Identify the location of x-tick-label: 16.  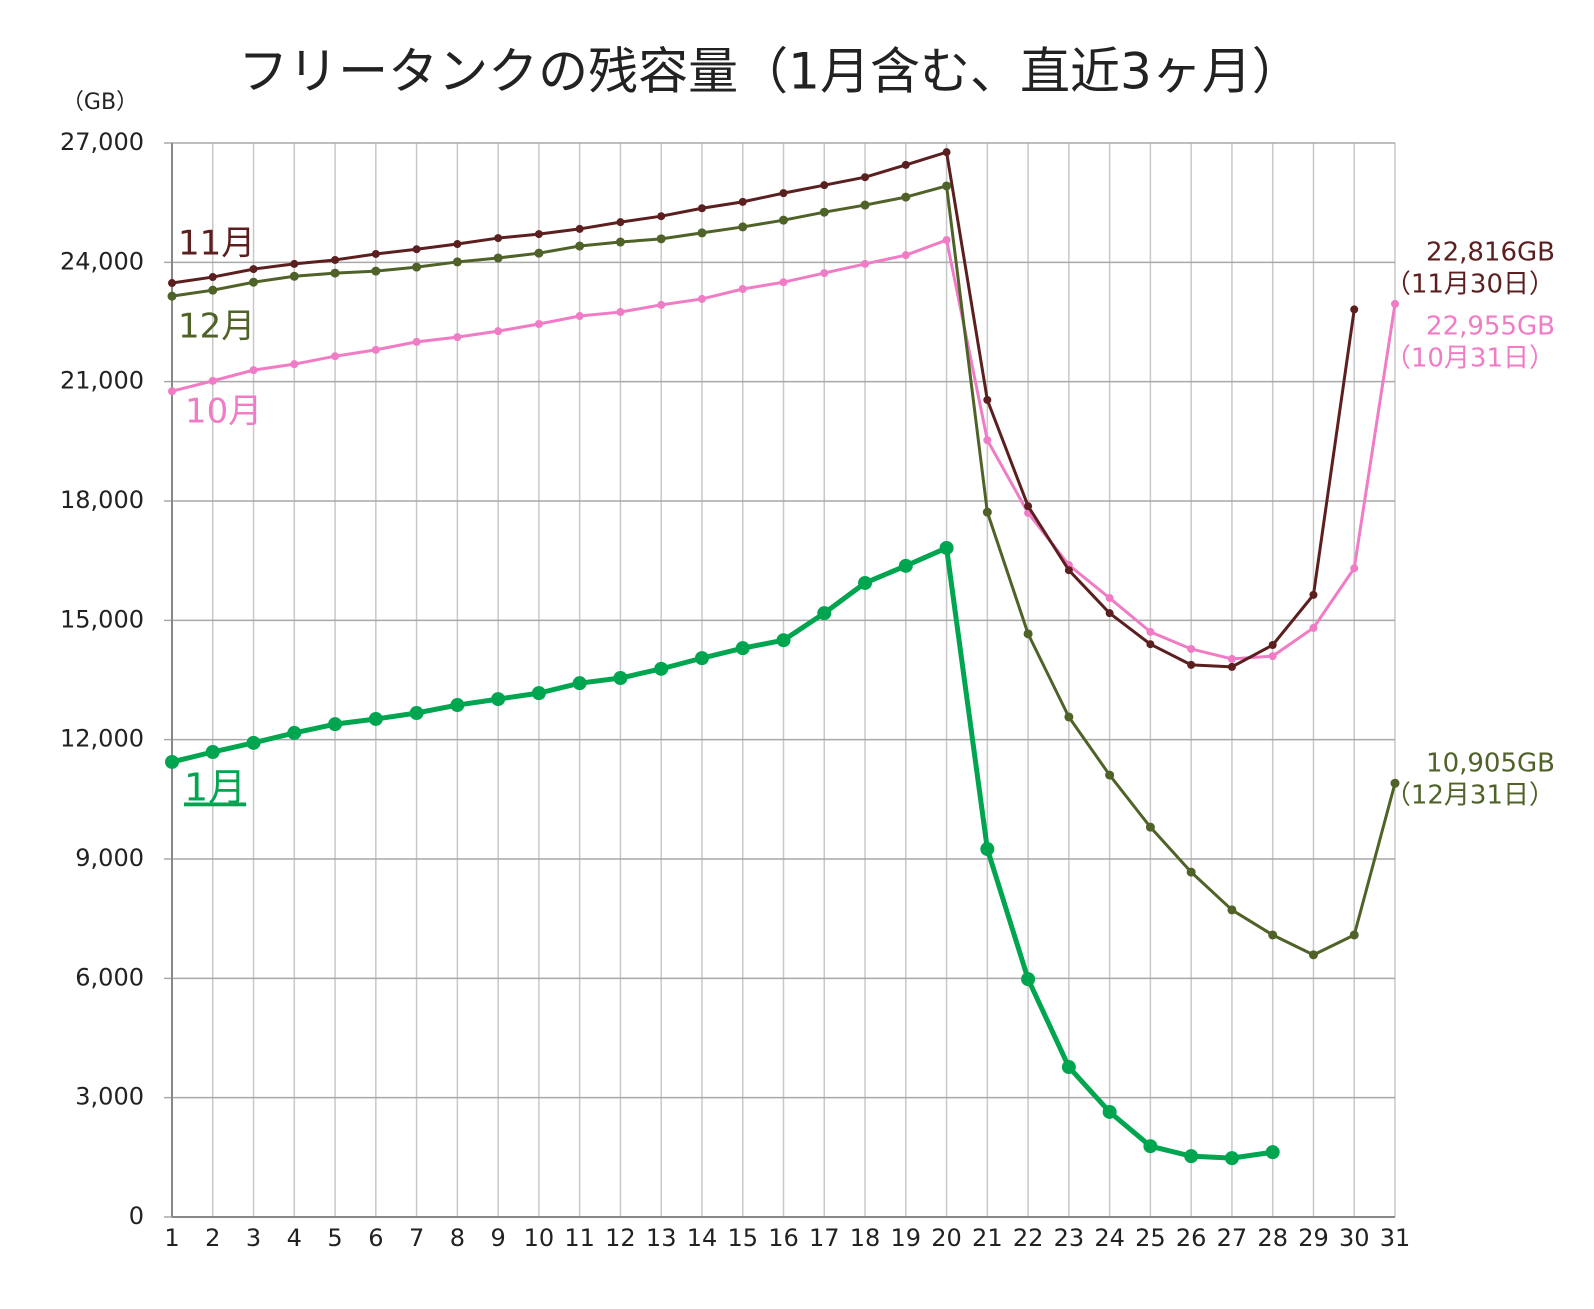
(783, 1238).